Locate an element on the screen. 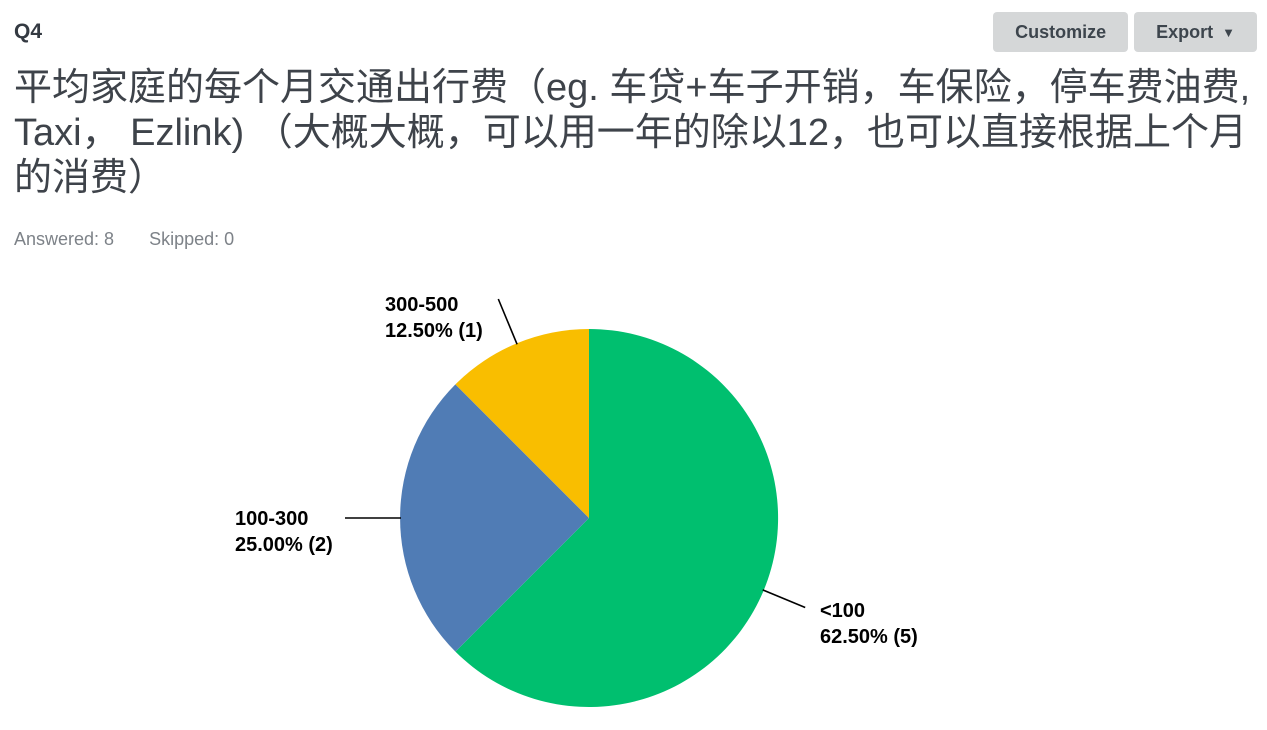 This screenshot has height=730, width=1267. slice-label-300-500: 300-500 12.50% (1) is located at coordinates (434, 318).